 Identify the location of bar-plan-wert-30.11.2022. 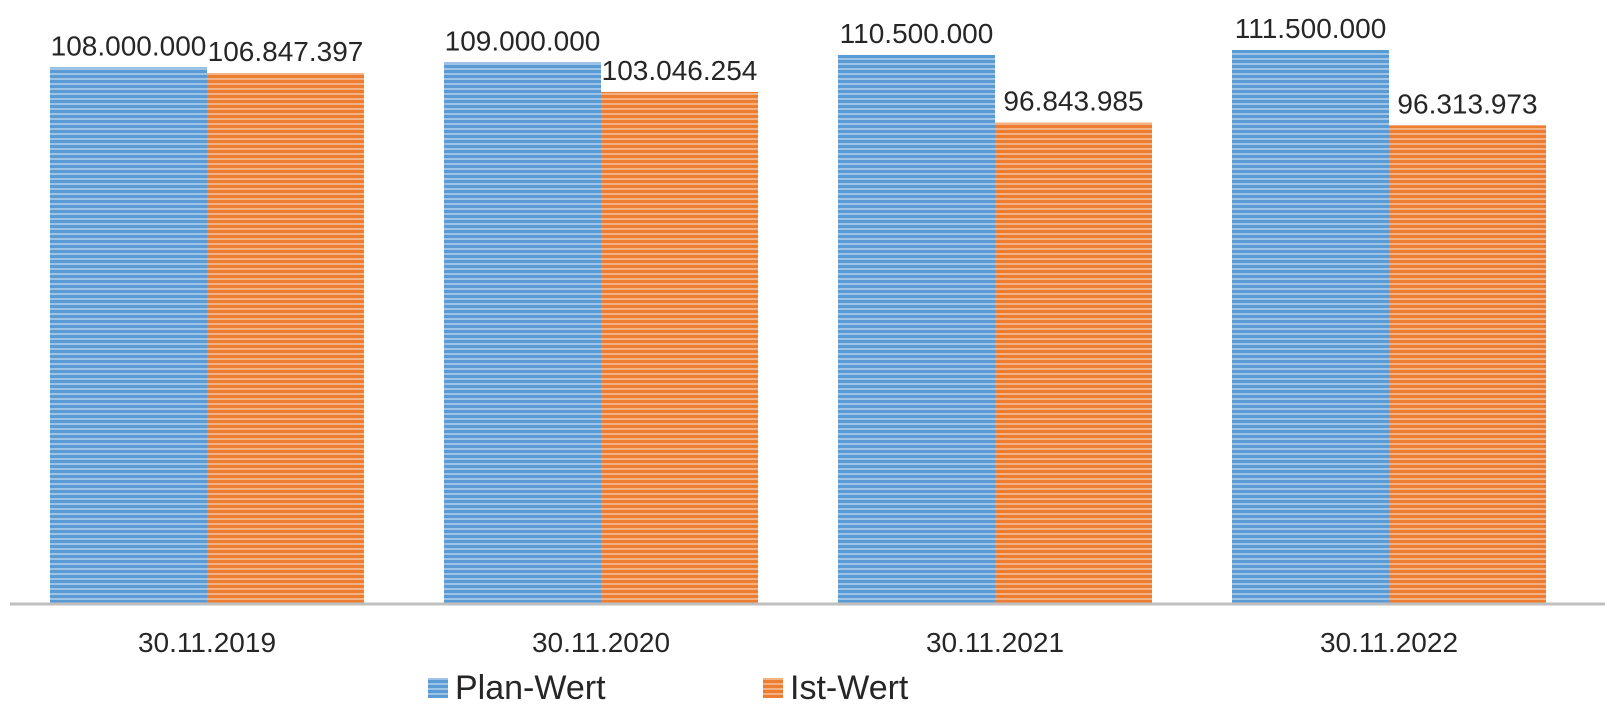
(1310, 326).